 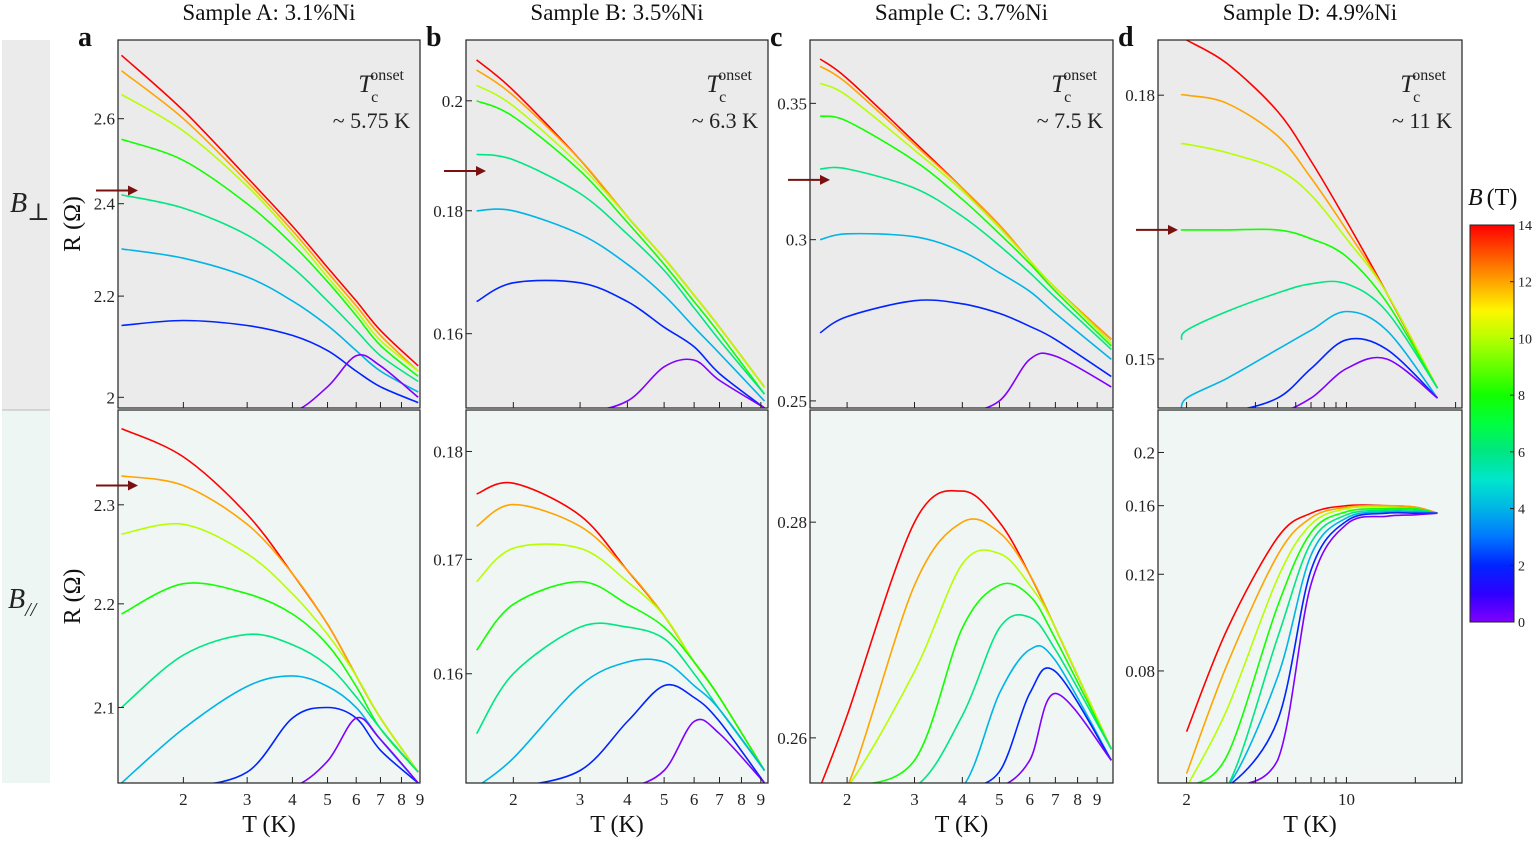 I want to click on colorbar-tick-label: 4, so click(x=1521, y=510).